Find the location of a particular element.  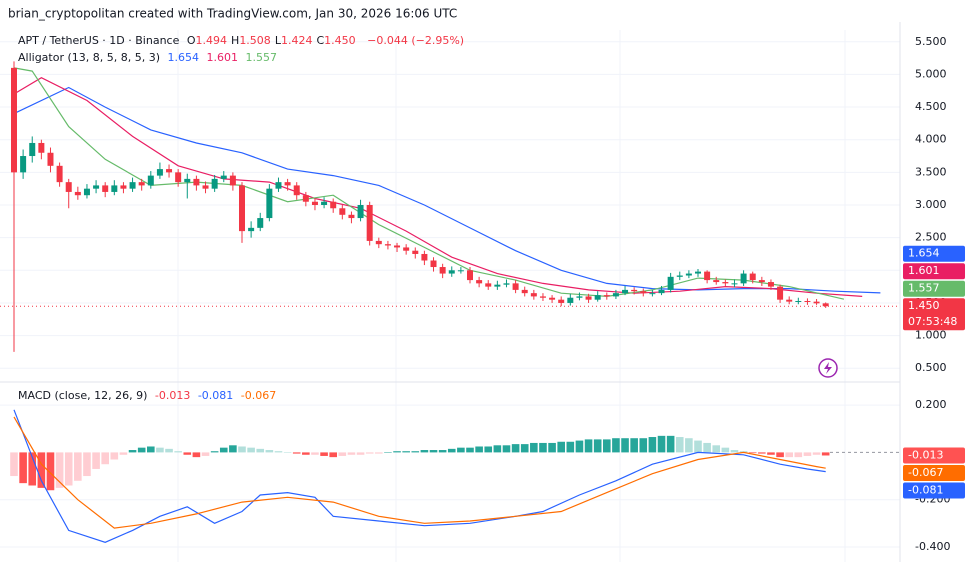

icon-bolt is located at coordinates (828, 368).